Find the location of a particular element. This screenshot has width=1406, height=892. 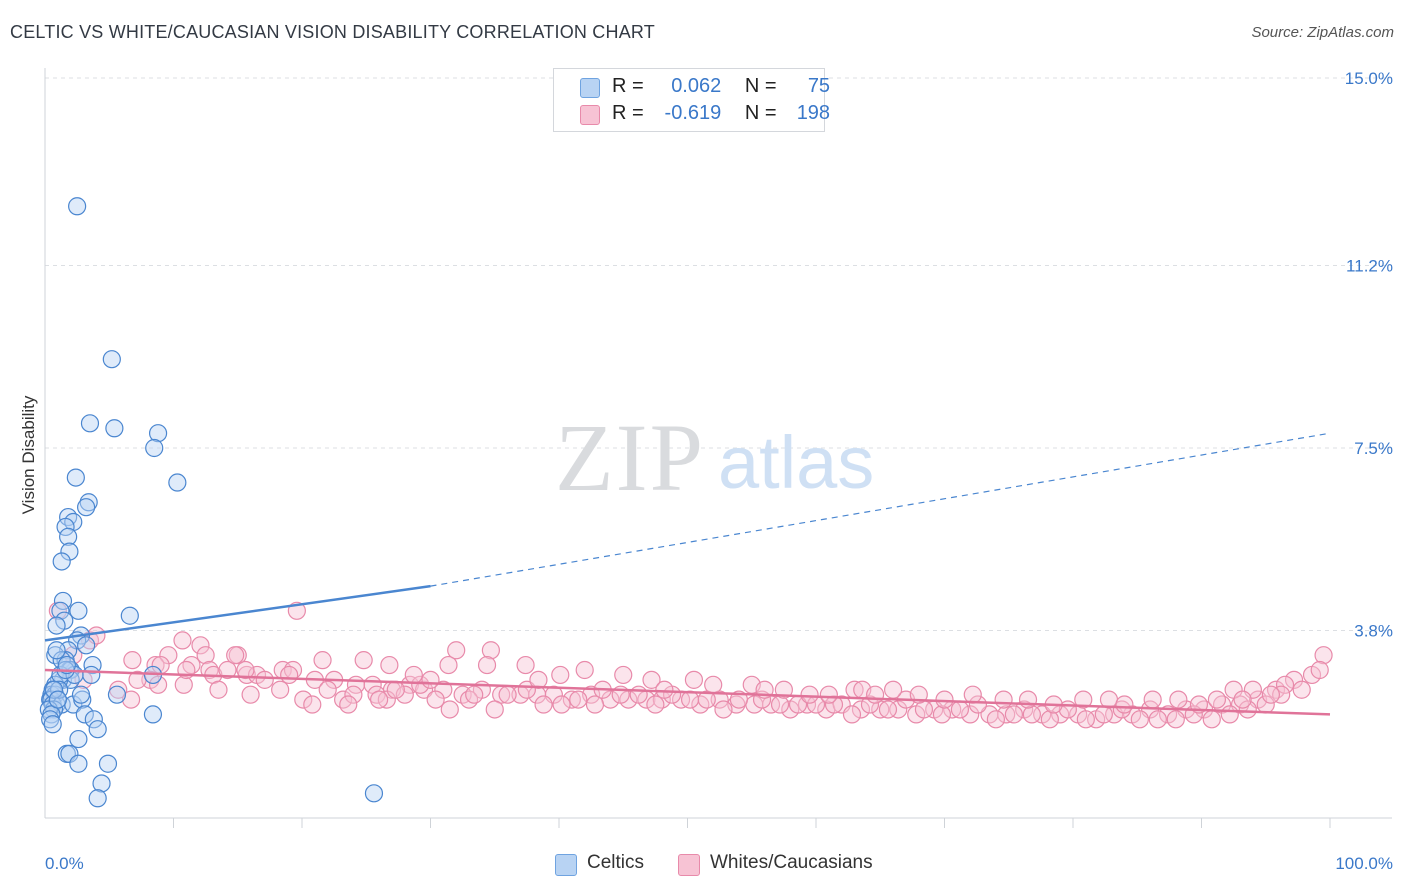

y-tick-label: 7.5% is located at coordinates (1373, 448).